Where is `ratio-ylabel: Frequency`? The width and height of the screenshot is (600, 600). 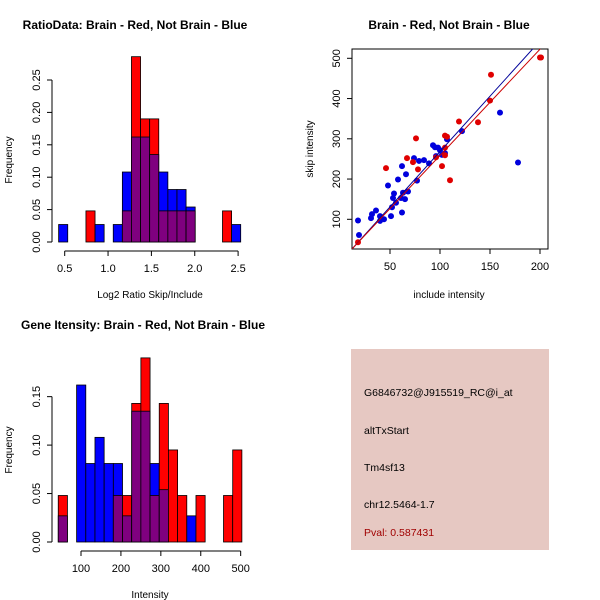
ratio-ylabel: Frequency is located at coordinates (9, 159).